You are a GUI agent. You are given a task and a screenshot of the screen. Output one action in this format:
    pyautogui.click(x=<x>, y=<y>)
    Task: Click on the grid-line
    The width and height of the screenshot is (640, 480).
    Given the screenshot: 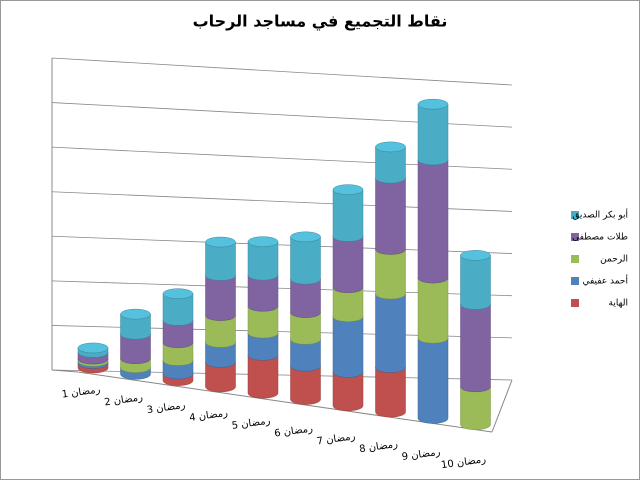 What is the action you would take?
    pyautogui.click(x=282, y=71)
    